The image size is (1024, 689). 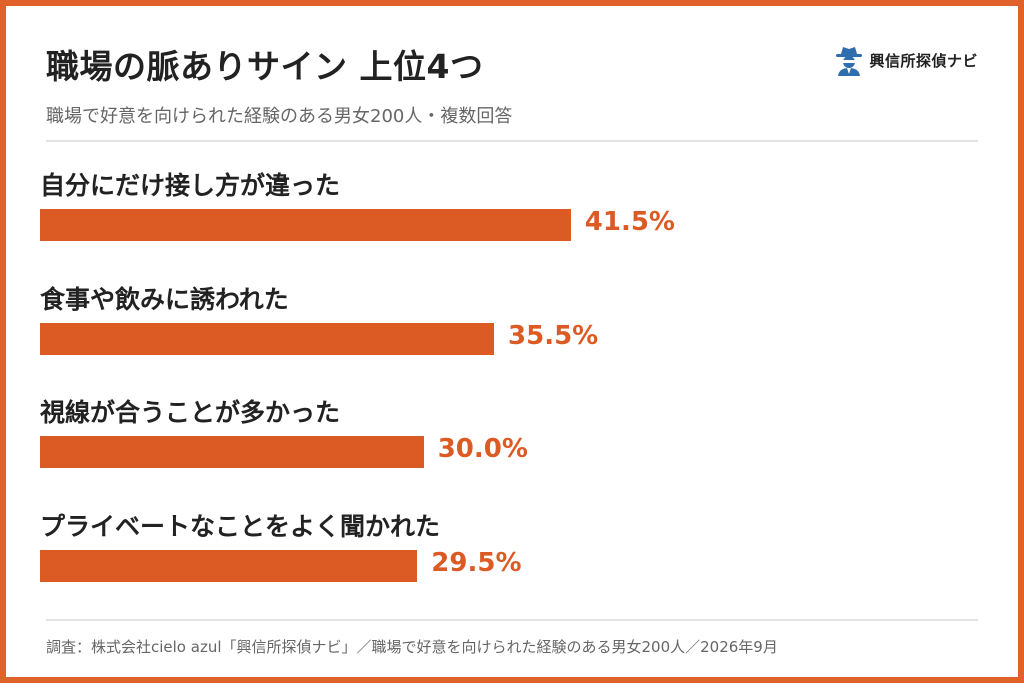 What do you see at coordinates (190, 185) in the screenshot?
I see `category-label: 自分にだけ接し方が違った` at bounding box center [190, 185].